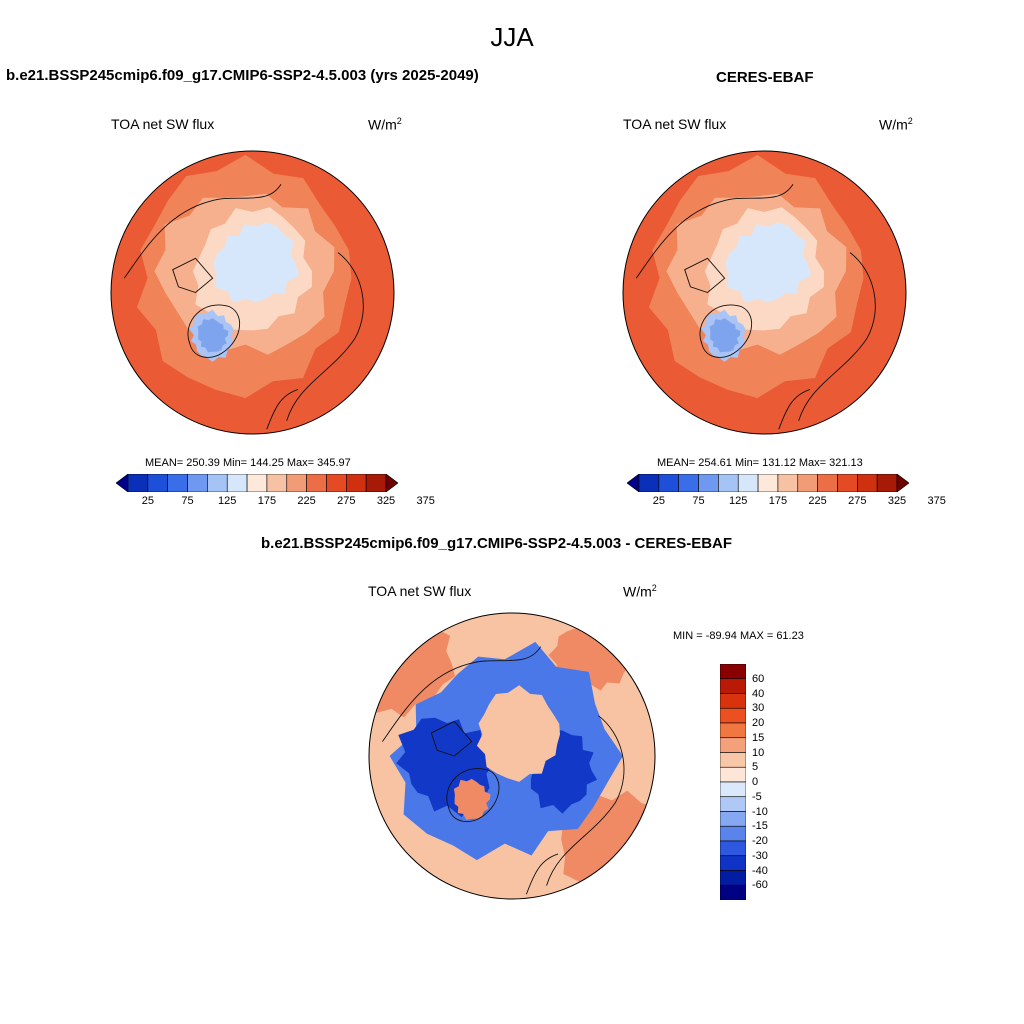  What do you see at coordinates (658, 501) in the screenshot?
I see `colorbar-tick-label: 25` at bounding box center [658, 501].